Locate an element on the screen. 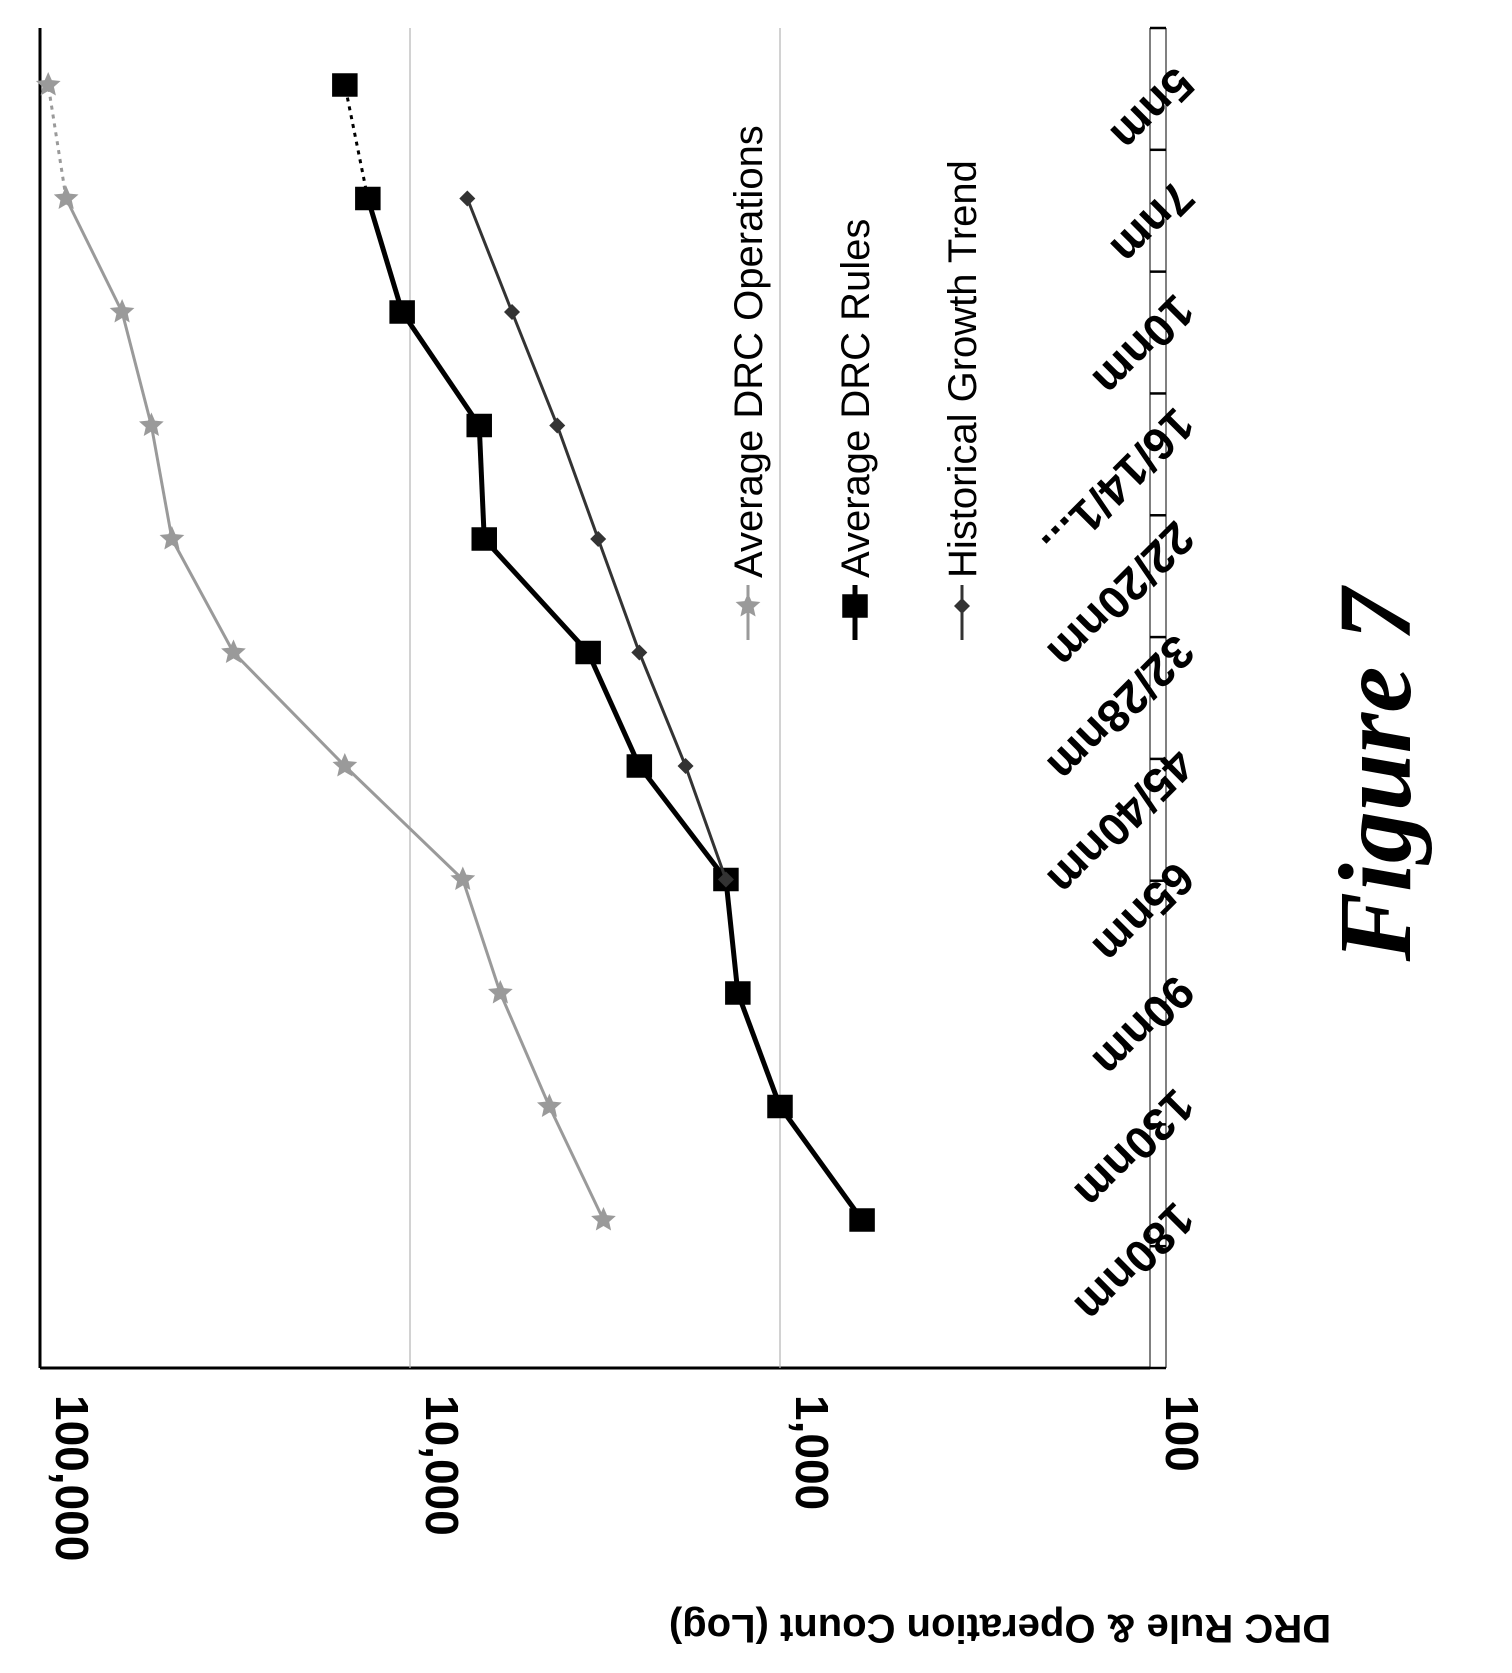  legend-label: Average DRC Rules is located at coordinates (856, 398).